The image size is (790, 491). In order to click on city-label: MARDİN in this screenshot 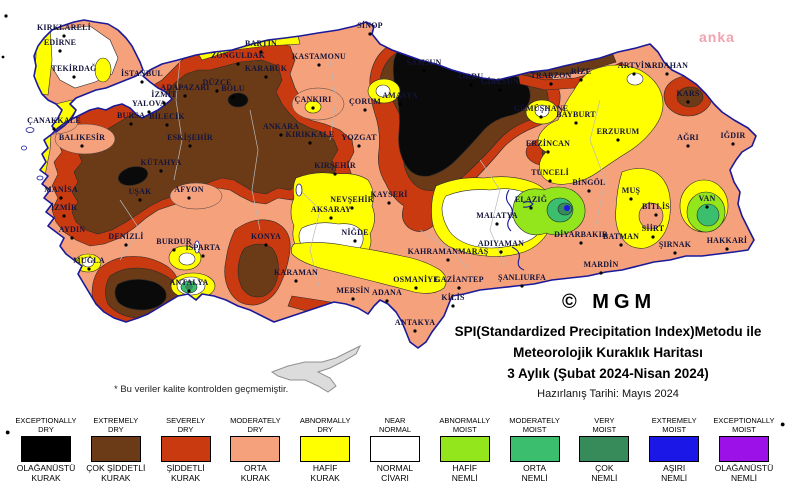, I will do `click(601, 264)`.